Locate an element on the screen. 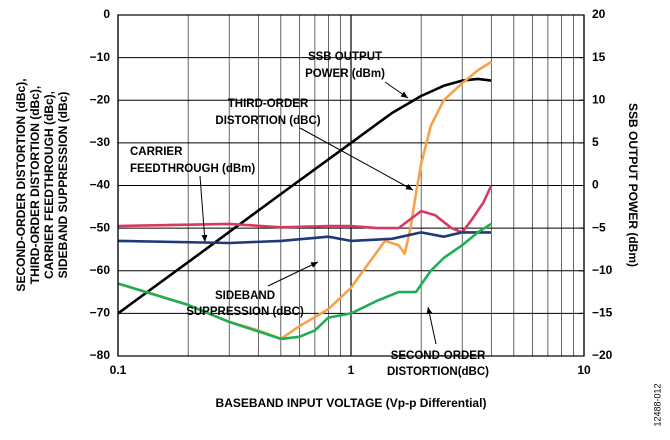 The height and width of the screenshot is (440, 670). annotation-line: THIRD-ORDER is located at coordinates (268, 104).